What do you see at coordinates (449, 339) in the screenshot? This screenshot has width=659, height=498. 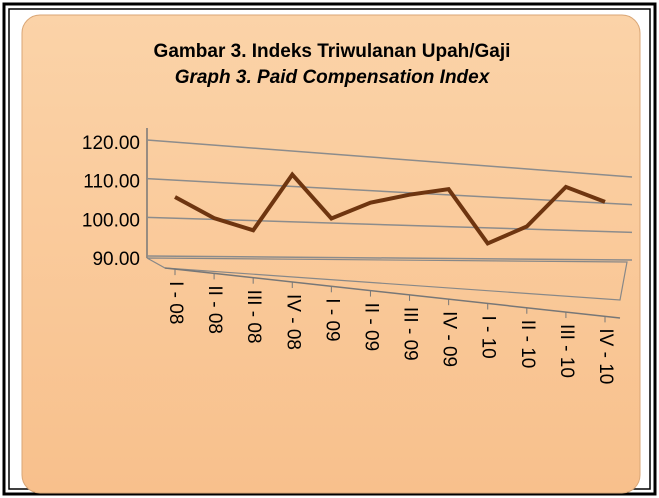 I see `x-tick-label: IV - 09` at bounding box center [449, 339].